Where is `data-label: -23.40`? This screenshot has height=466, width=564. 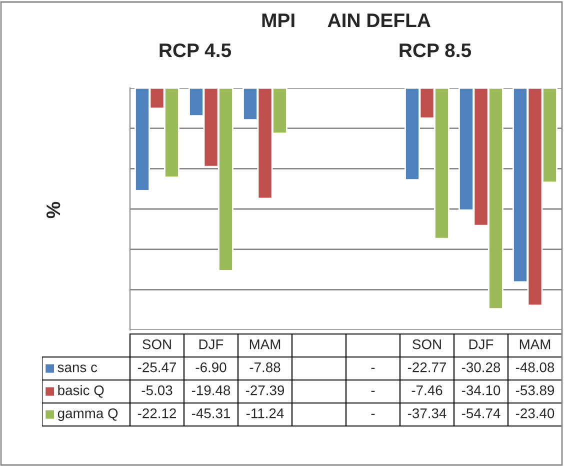
data-label: -23.40 is located at coordinates (535, 413).